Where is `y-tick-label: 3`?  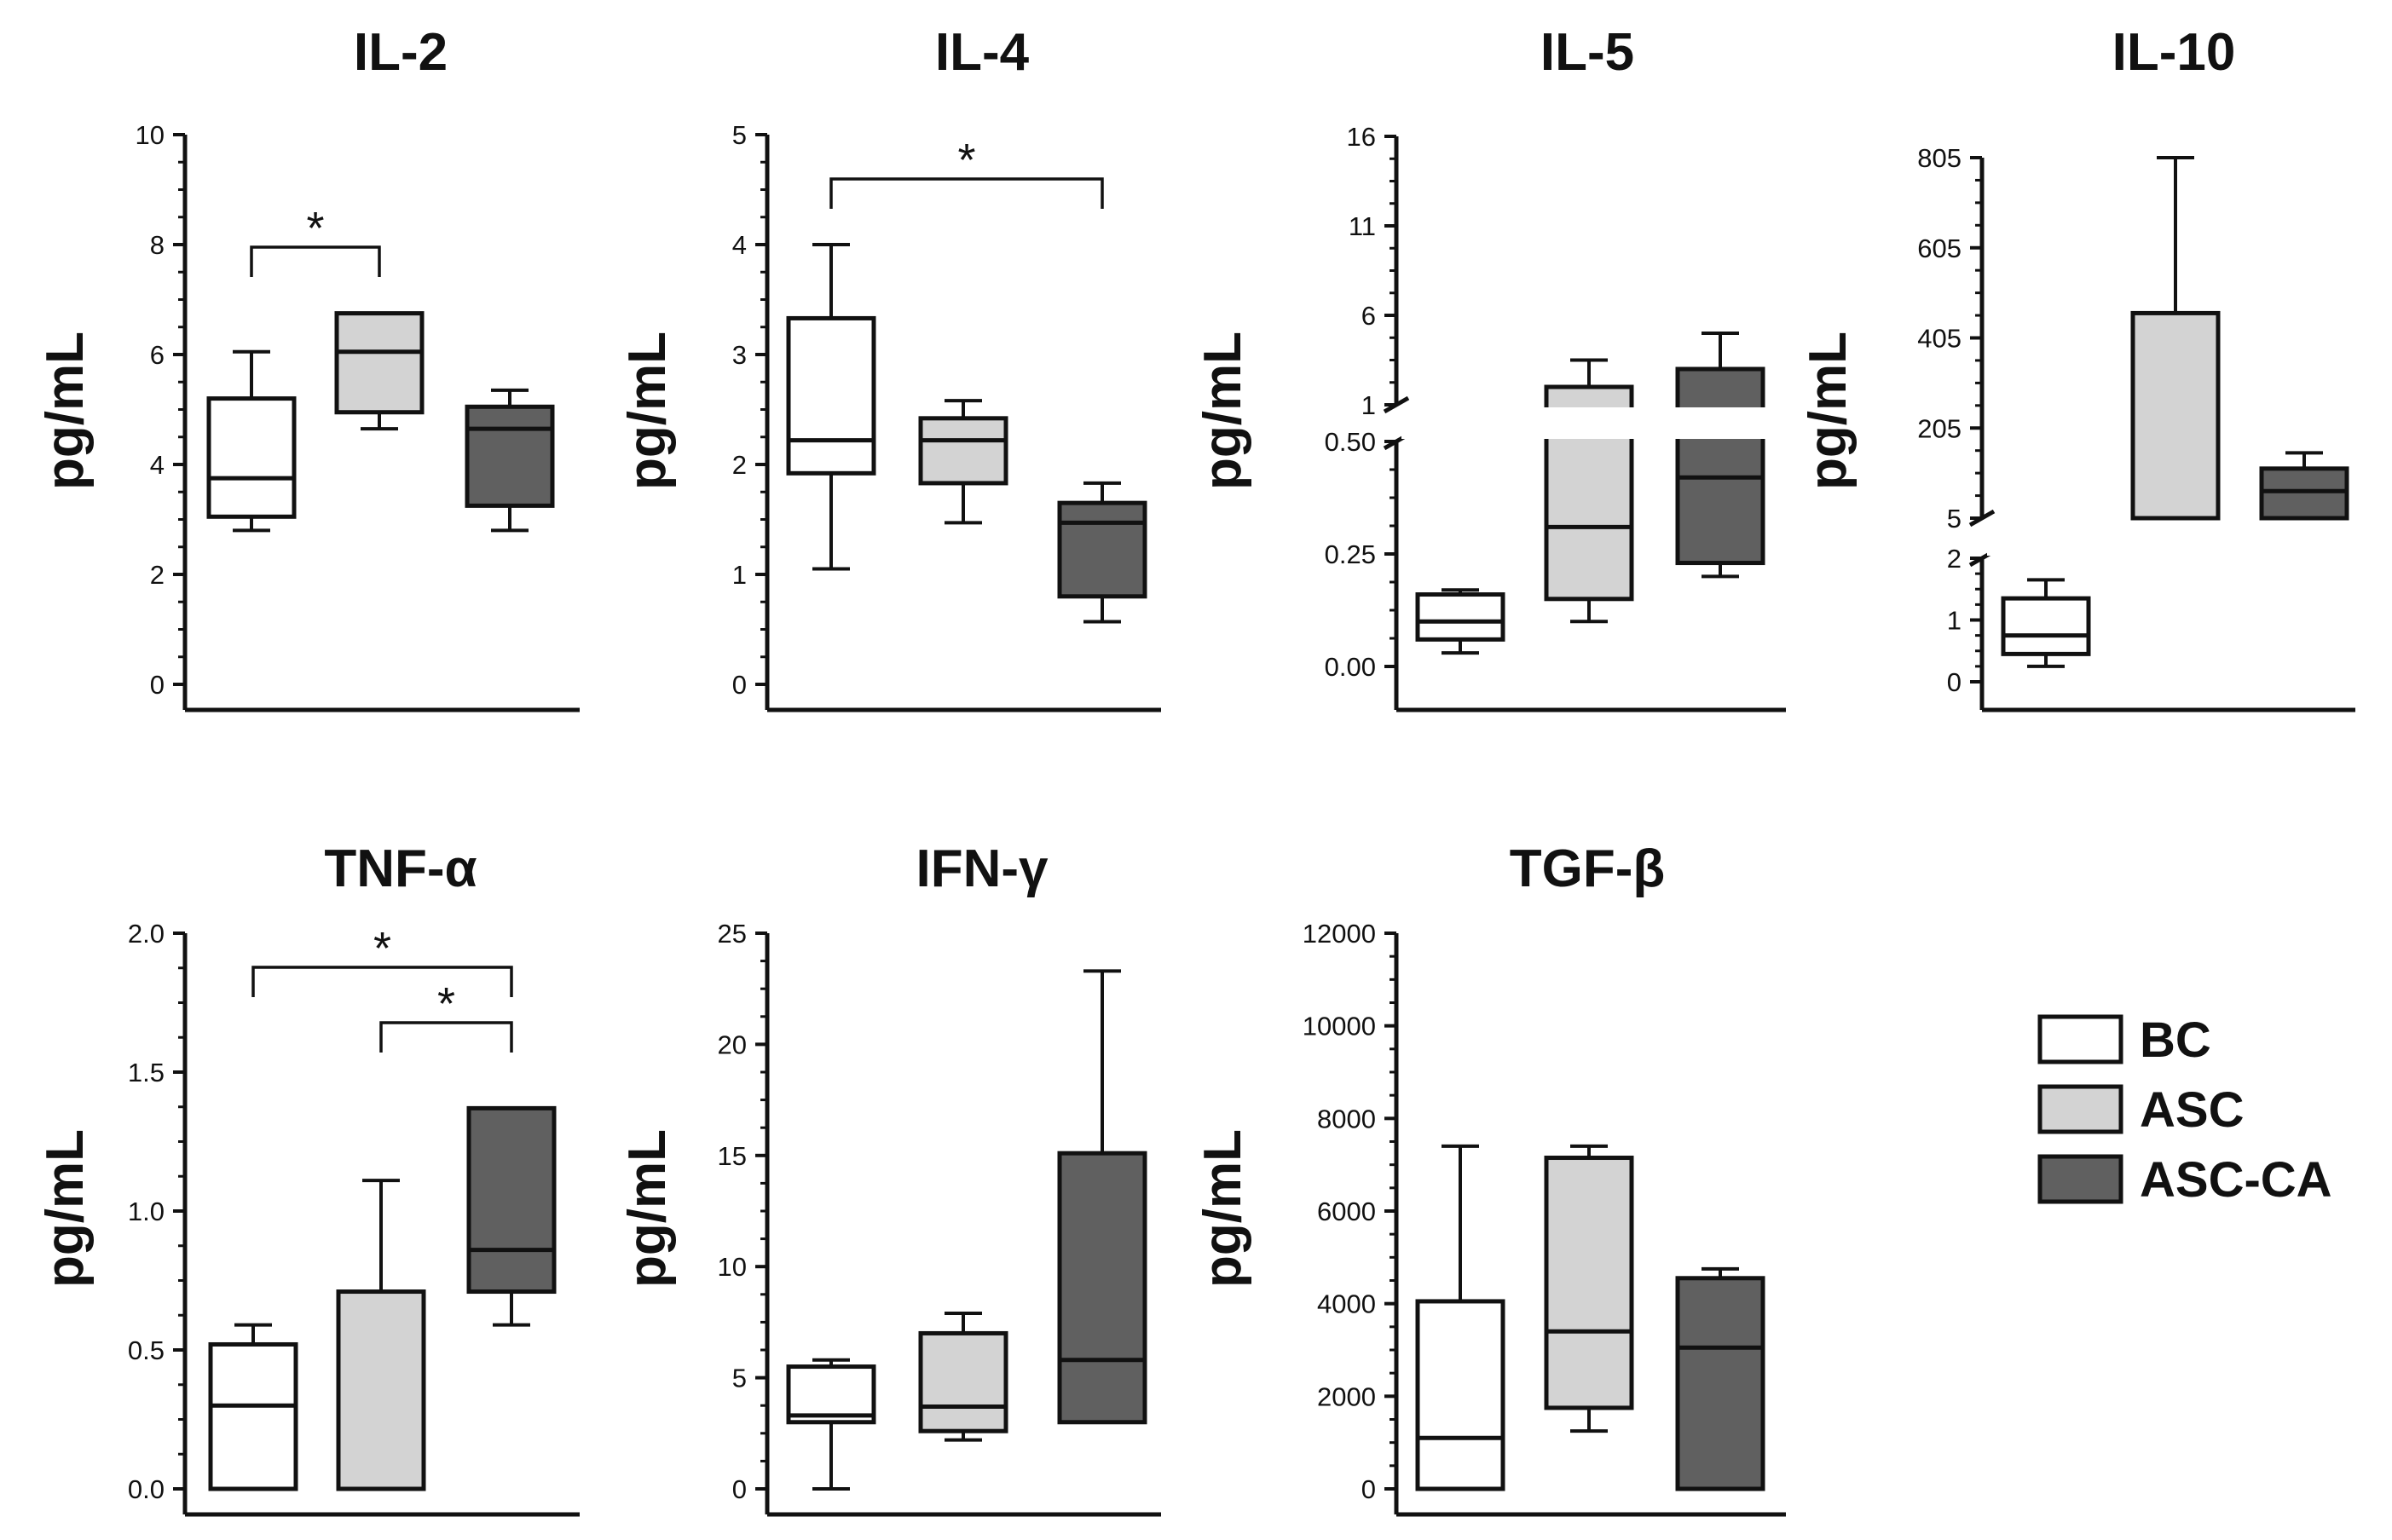
y-tick-label: 3 is located at coordinates (739, 355).